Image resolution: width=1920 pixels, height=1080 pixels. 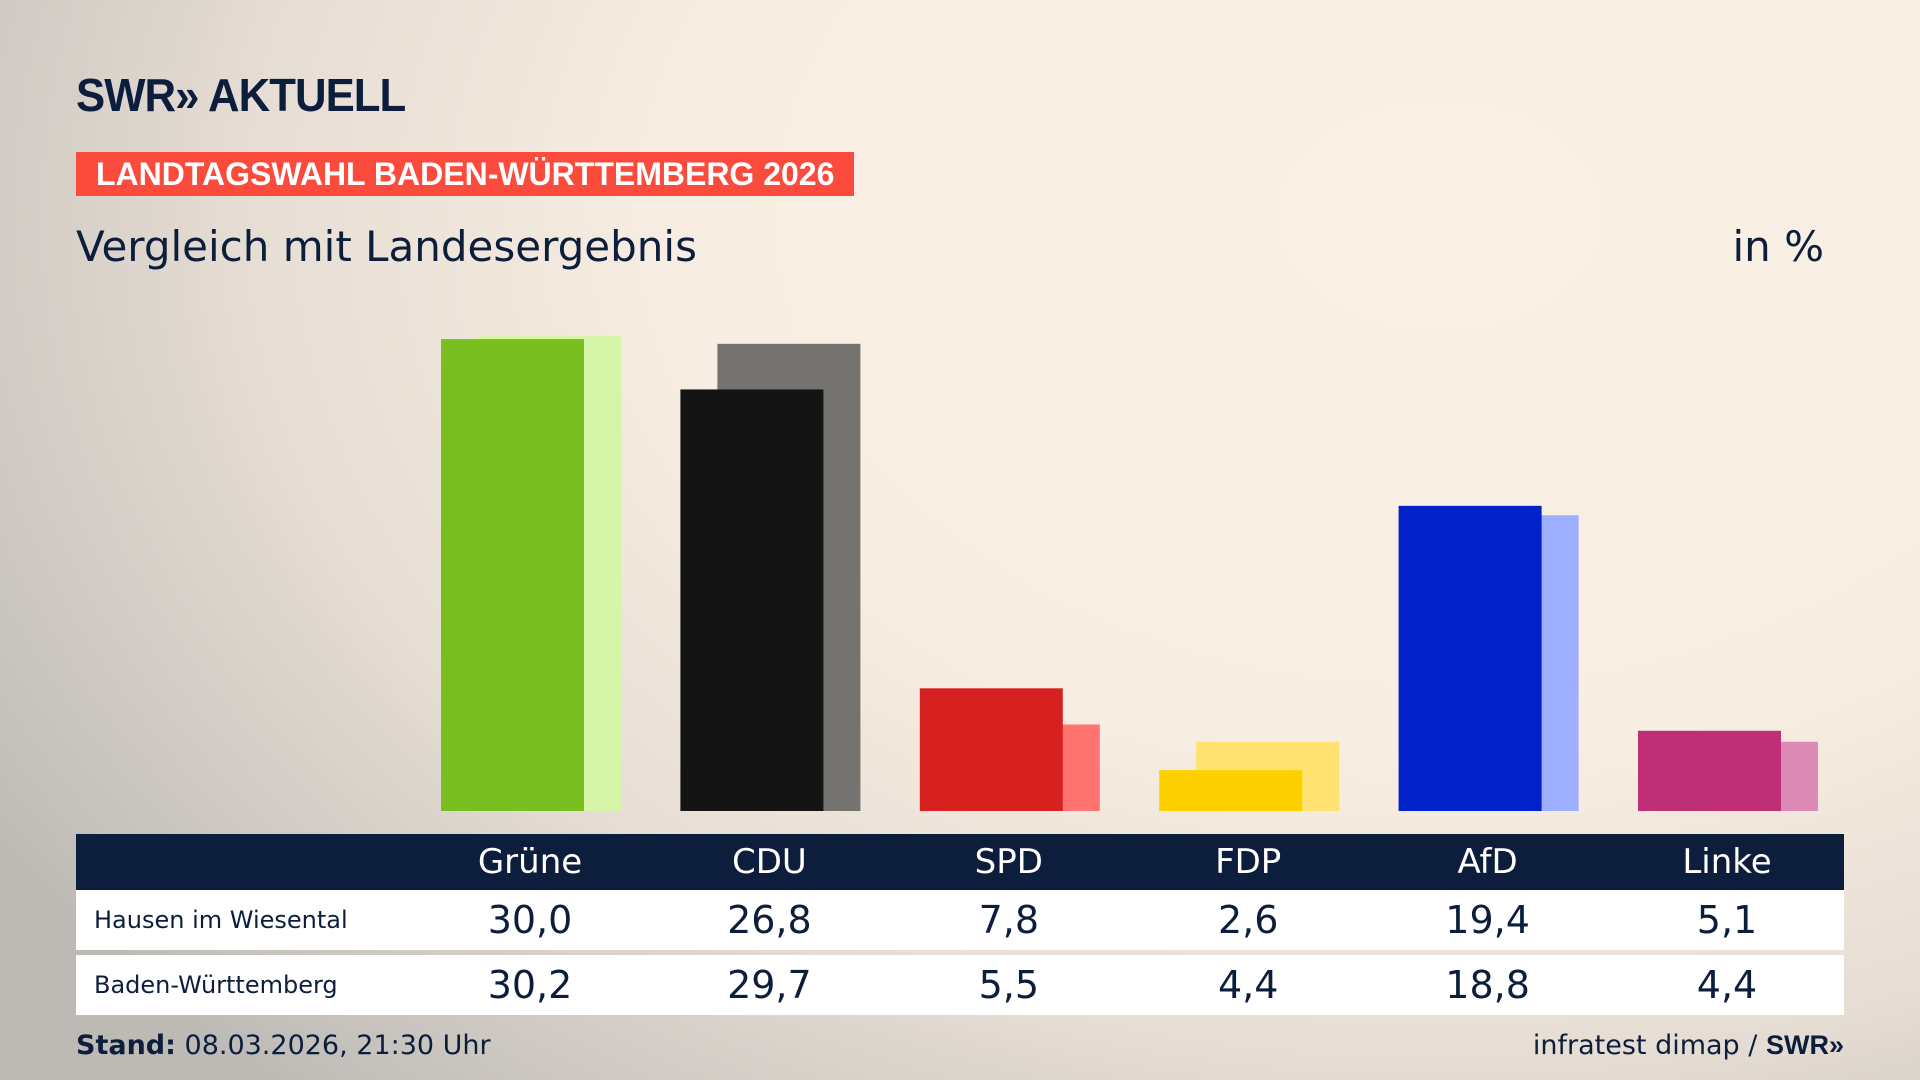 I want to click on row-label: Baden-Württemberg, so click(x=216, y=985).